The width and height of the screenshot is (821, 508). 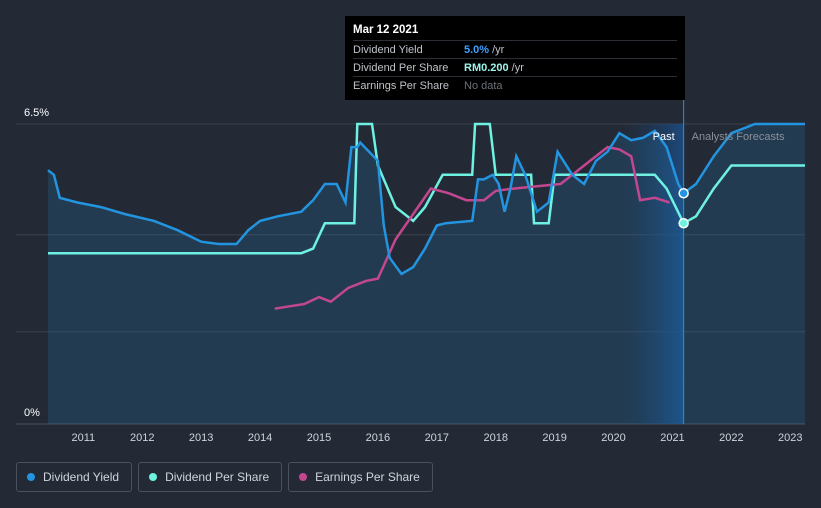 I want to click on x-tick-label: 2015, so click(x=319, y=438).